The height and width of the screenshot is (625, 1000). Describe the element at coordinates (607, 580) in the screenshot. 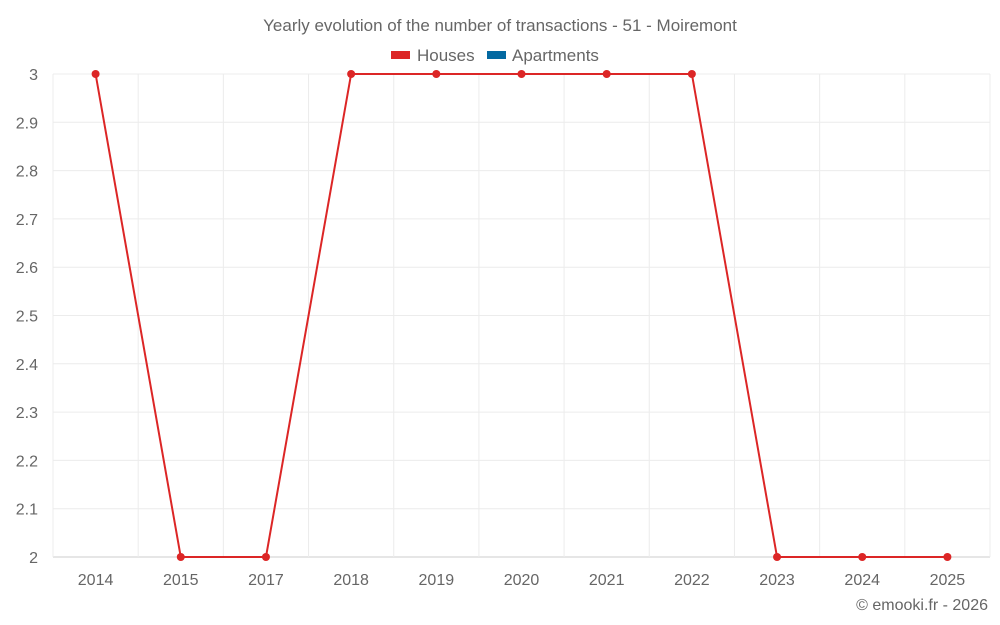

I see `x-tick-label: 2021` at that location.